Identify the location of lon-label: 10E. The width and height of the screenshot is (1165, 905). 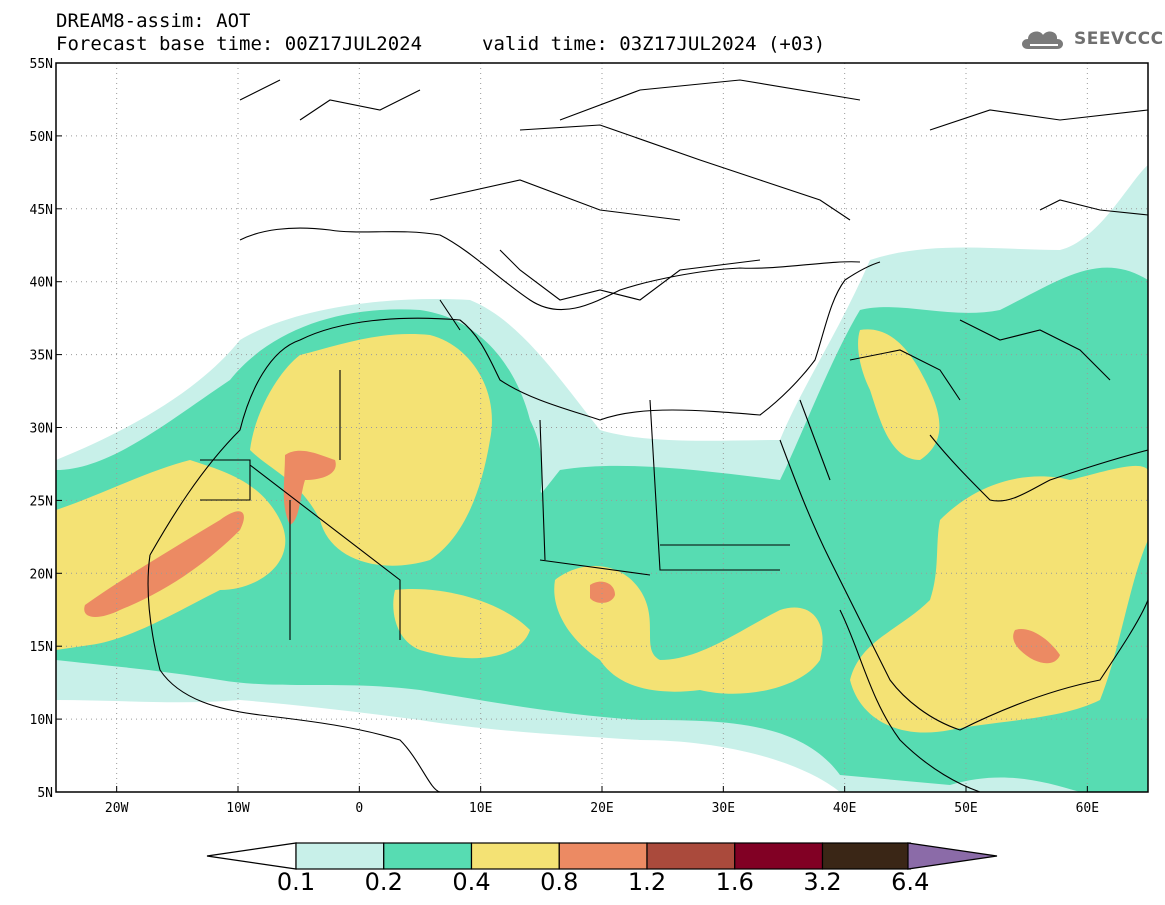
(480, 808).